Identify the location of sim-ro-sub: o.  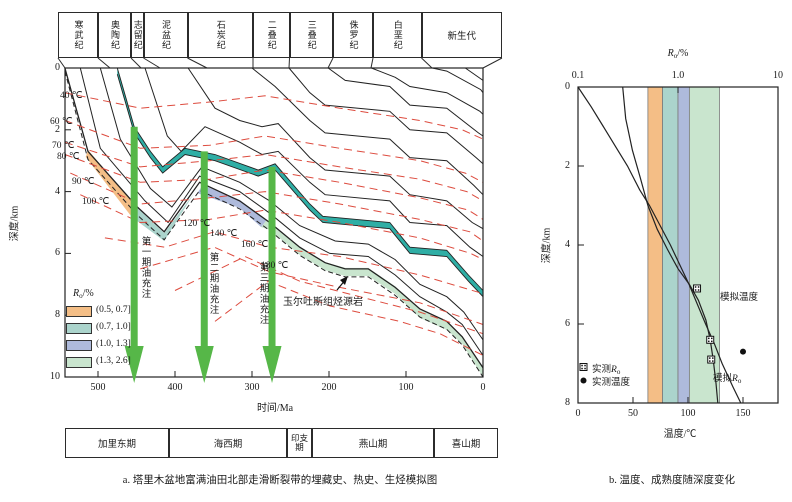
(739, 381).